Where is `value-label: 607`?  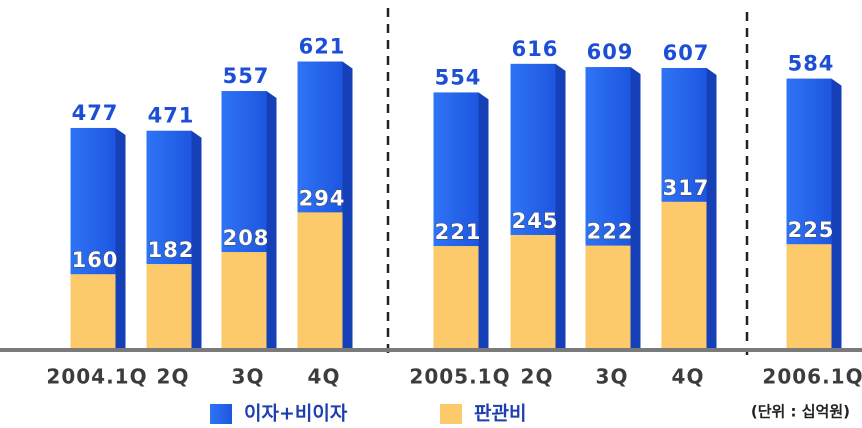 value-label: 607 is located at coordinates (686, 53).